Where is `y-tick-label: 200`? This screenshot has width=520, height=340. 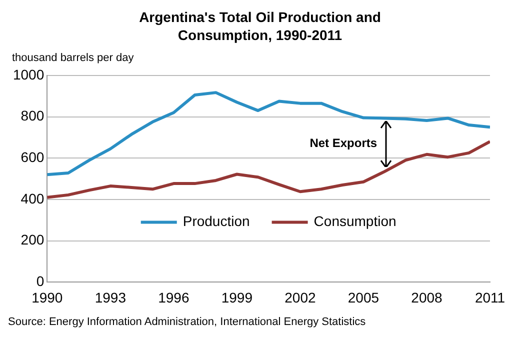
y-tick-label: 200 is located at coordinates (32, 240).